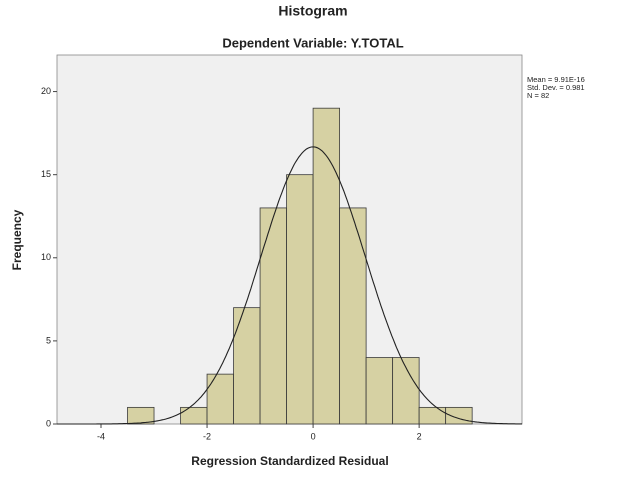 The width and height of the screenshot is (621, 480). What do you see at coordinates (46, 257) in the screenshot?
I see `y-tick-label: 10` at bounding box center [46, 257].